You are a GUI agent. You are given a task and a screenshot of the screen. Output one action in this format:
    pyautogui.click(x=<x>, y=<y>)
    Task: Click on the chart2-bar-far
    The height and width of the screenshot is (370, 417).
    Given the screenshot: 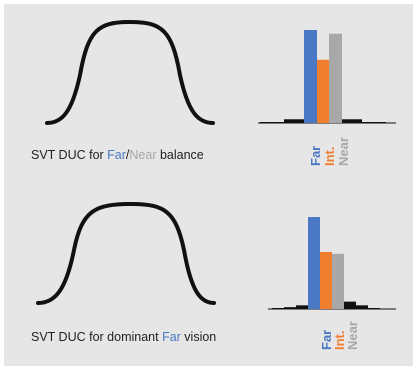 What is the action you would take?
    pyautogui.click(x=314, y=263)
    